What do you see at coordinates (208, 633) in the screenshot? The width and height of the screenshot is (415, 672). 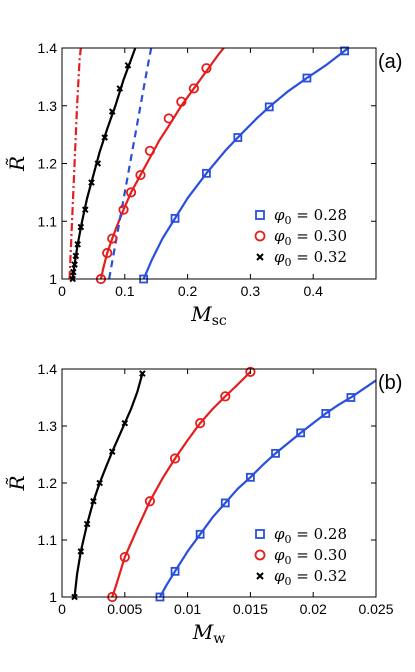 I see `x-axis-label: Mw` at bounding box center [208, 633].